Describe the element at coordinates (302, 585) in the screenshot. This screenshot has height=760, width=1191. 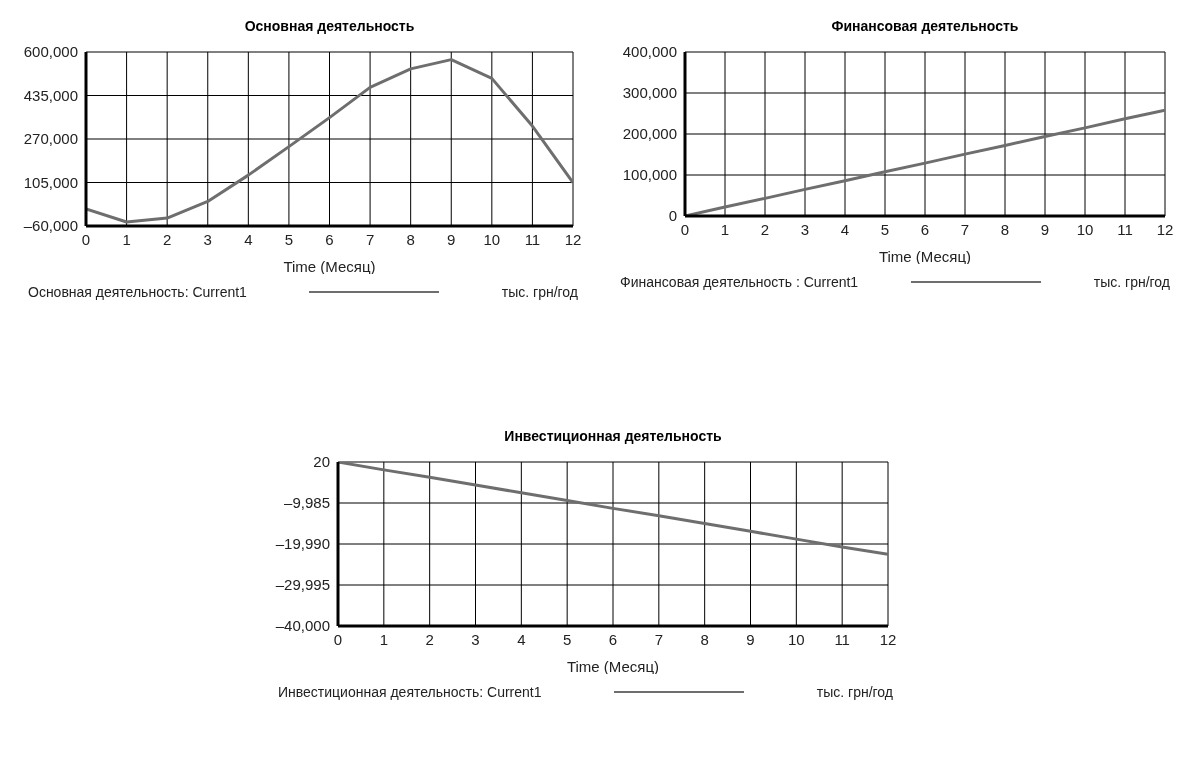
I see `y-tick-label: –29,995` at that location.